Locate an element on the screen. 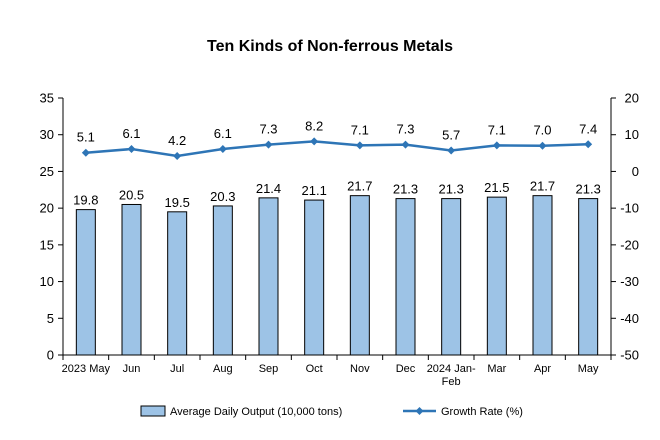  right-tick-label: -30 is located at coordinates (629, 281).